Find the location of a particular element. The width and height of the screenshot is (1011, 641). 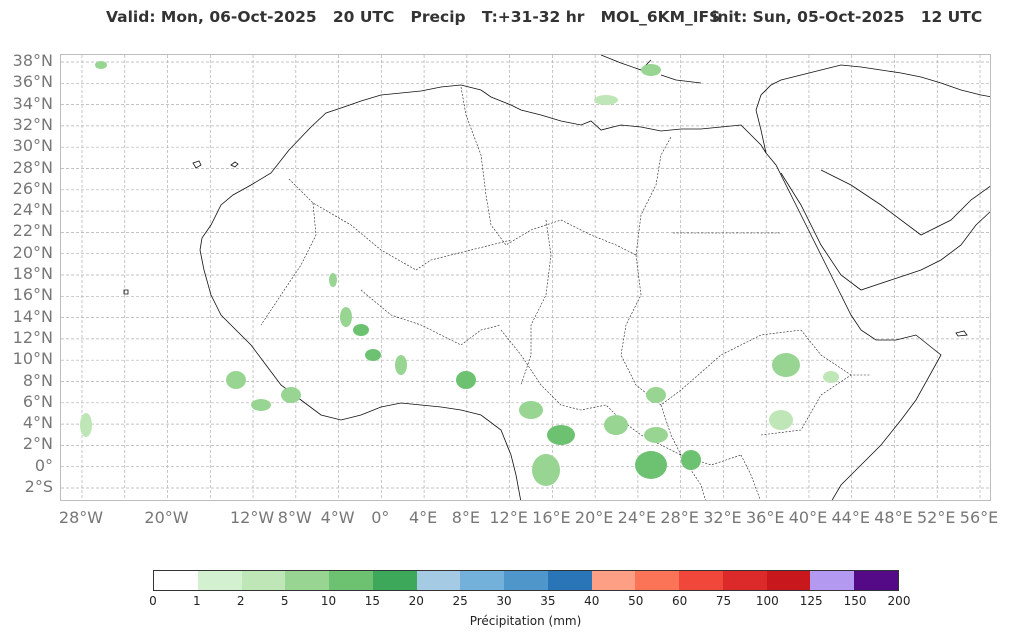

lon-label: 24°E is located at coordinates (637, 517).